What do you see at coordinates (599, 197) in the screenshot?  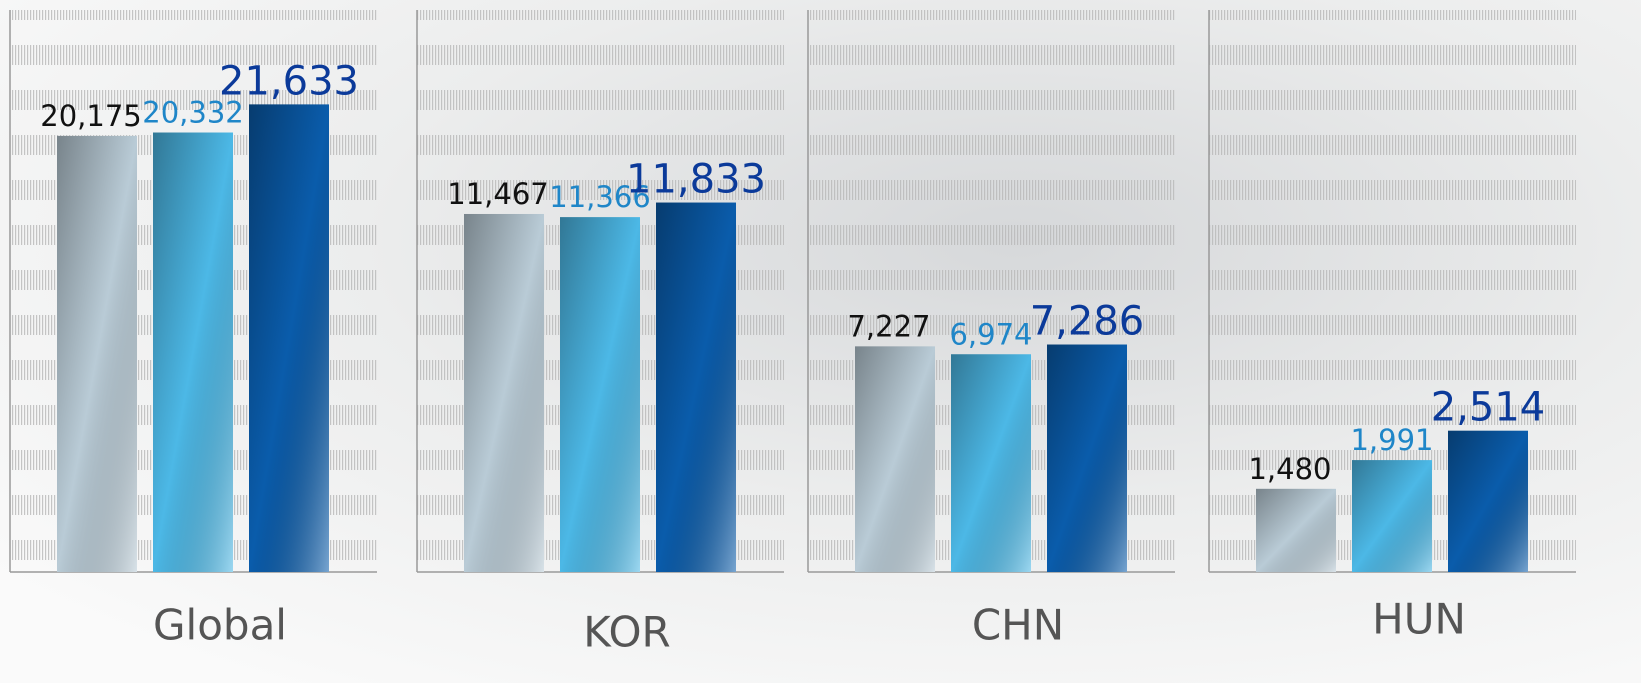 I see `value-label: 11,366` at bounding box center [599, 197].